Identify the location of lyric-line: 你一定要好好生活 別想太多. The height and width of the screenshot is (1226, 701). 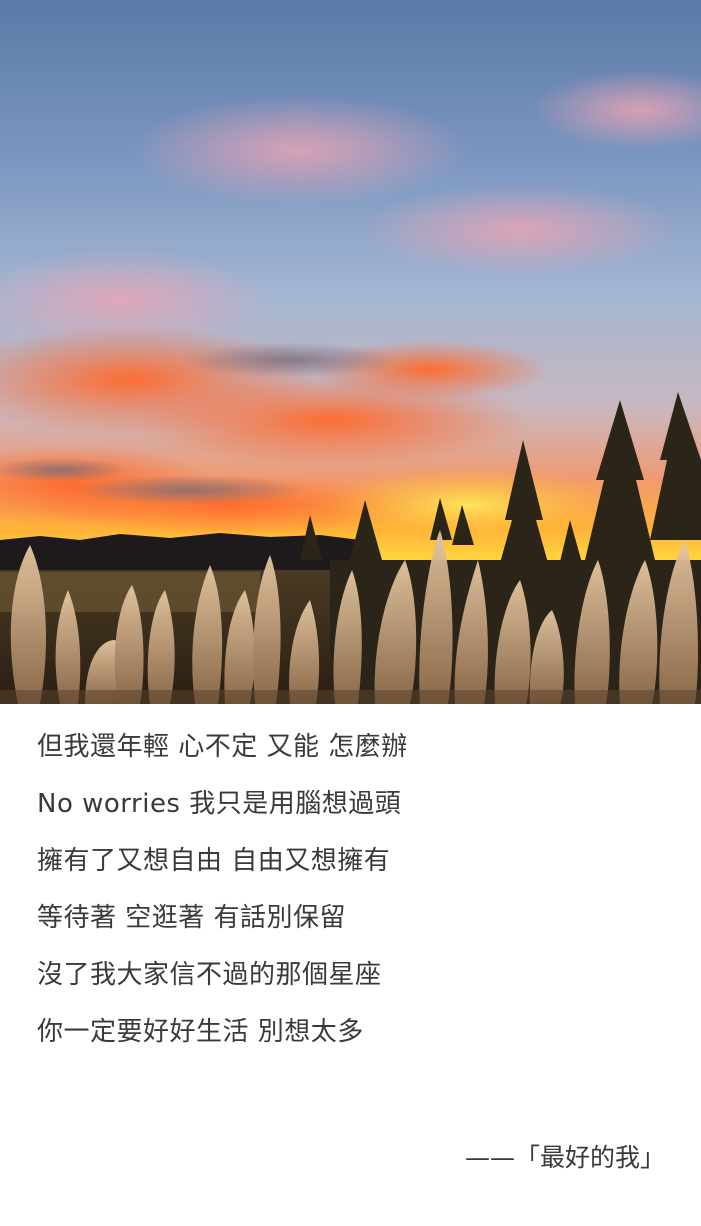
(200, 1032).